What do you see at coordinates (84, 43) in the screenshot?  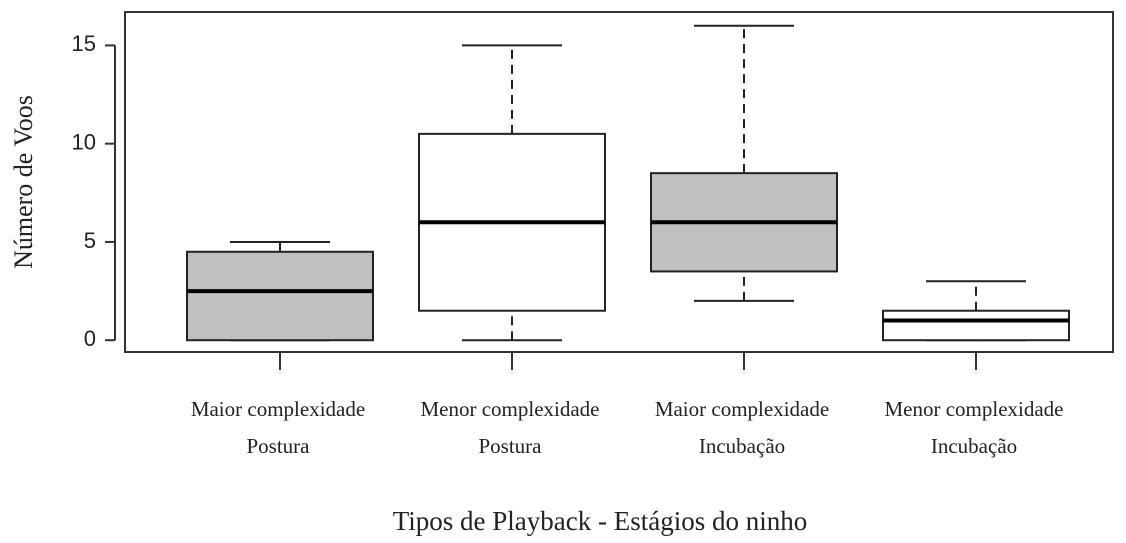 I see `y-tick-label: 15` at bounding box center [84, 43].